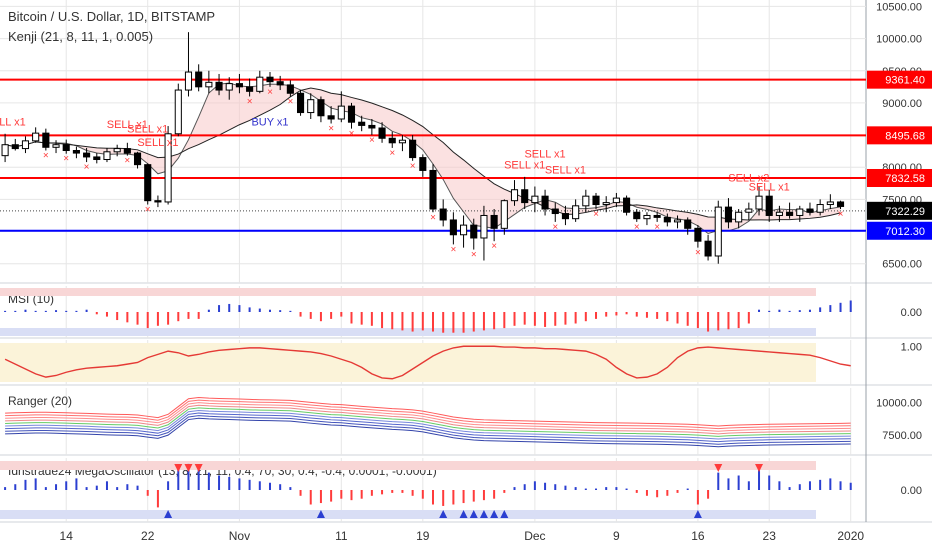 The image size is (932, 555). I want to click on level-price-label: 7832.58, so click(905, 179).